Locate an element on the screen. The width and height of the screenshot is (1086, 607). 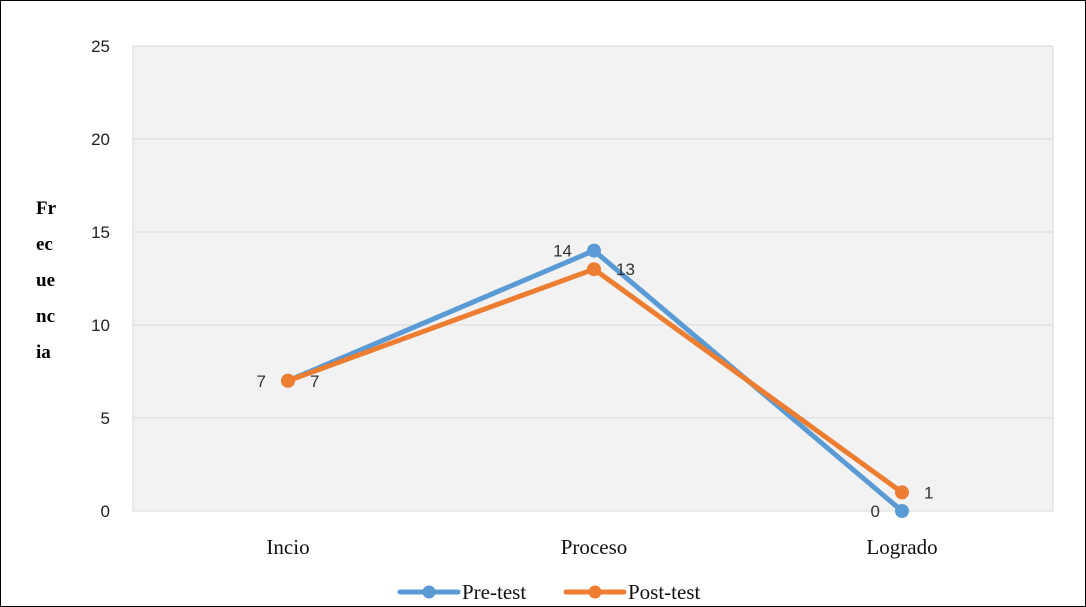
data-label-pre-test: 14 is located at coordinates (562, 251).